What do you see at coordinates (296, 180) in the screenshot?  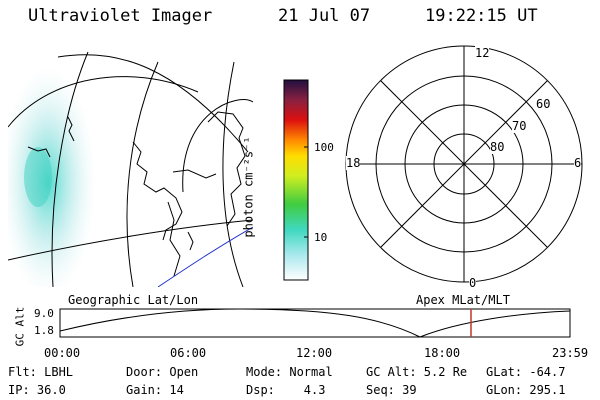 I see `color-scale-bar` at bounding box center [296, 180].